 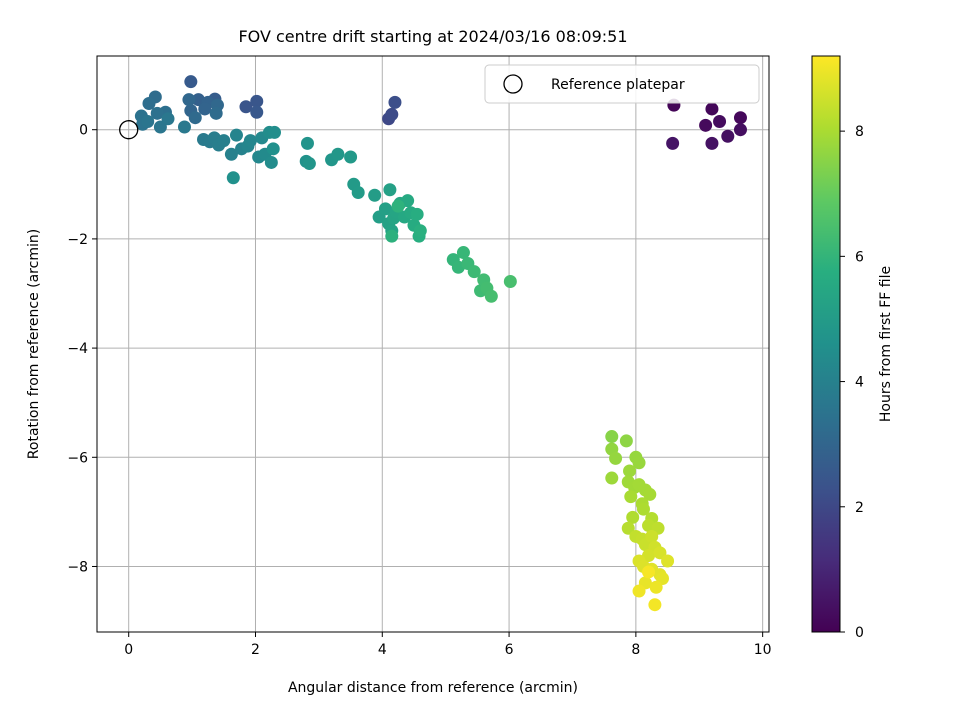 What do you see at coordinates (128, 650) in the screenshot?
I see `x-tick-label: 0` at bounding box center [128, 650].